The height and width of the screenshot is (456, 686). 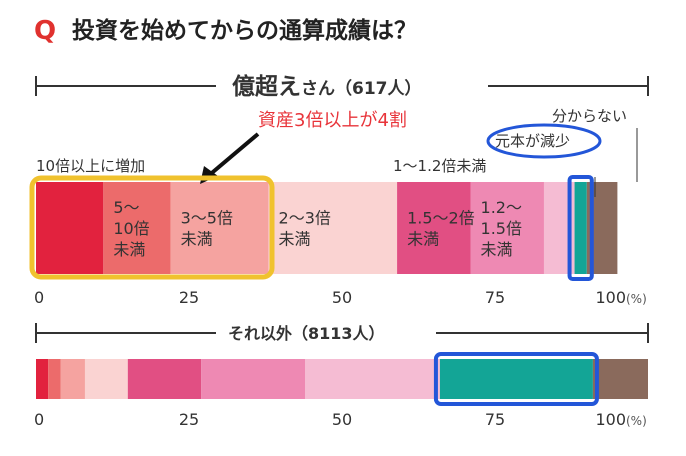 What do you see at coordinates (126, 207) in the screenshot?
I see `chart1-bar-label-line: 5〜` at bounding box center [126, 207].